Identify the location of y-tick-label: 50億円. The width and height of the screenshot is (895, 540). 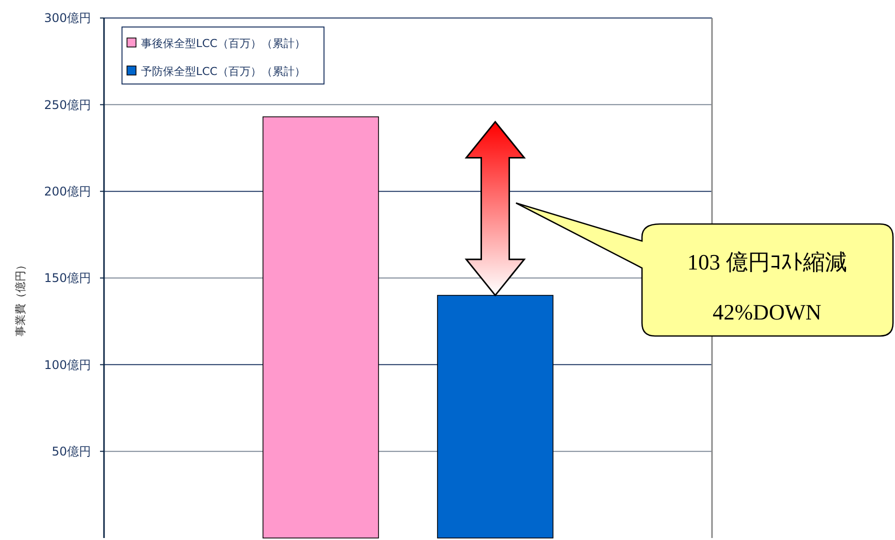
(71, 451).